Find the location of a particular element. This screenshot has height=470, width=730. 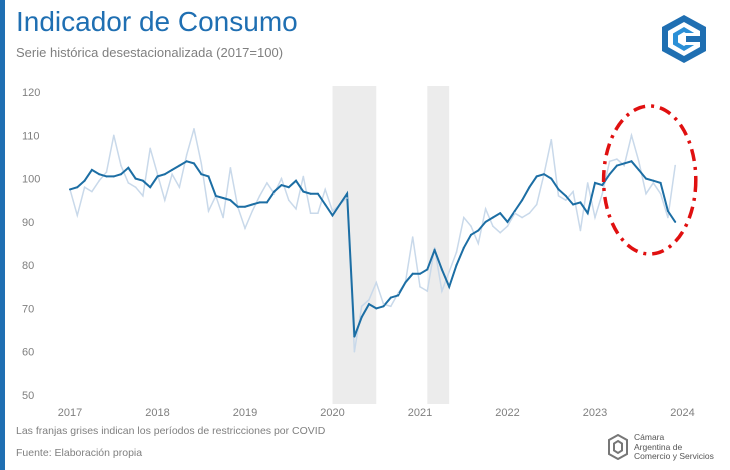

y-tick-label: 60 is located at coordinates (28, 353).